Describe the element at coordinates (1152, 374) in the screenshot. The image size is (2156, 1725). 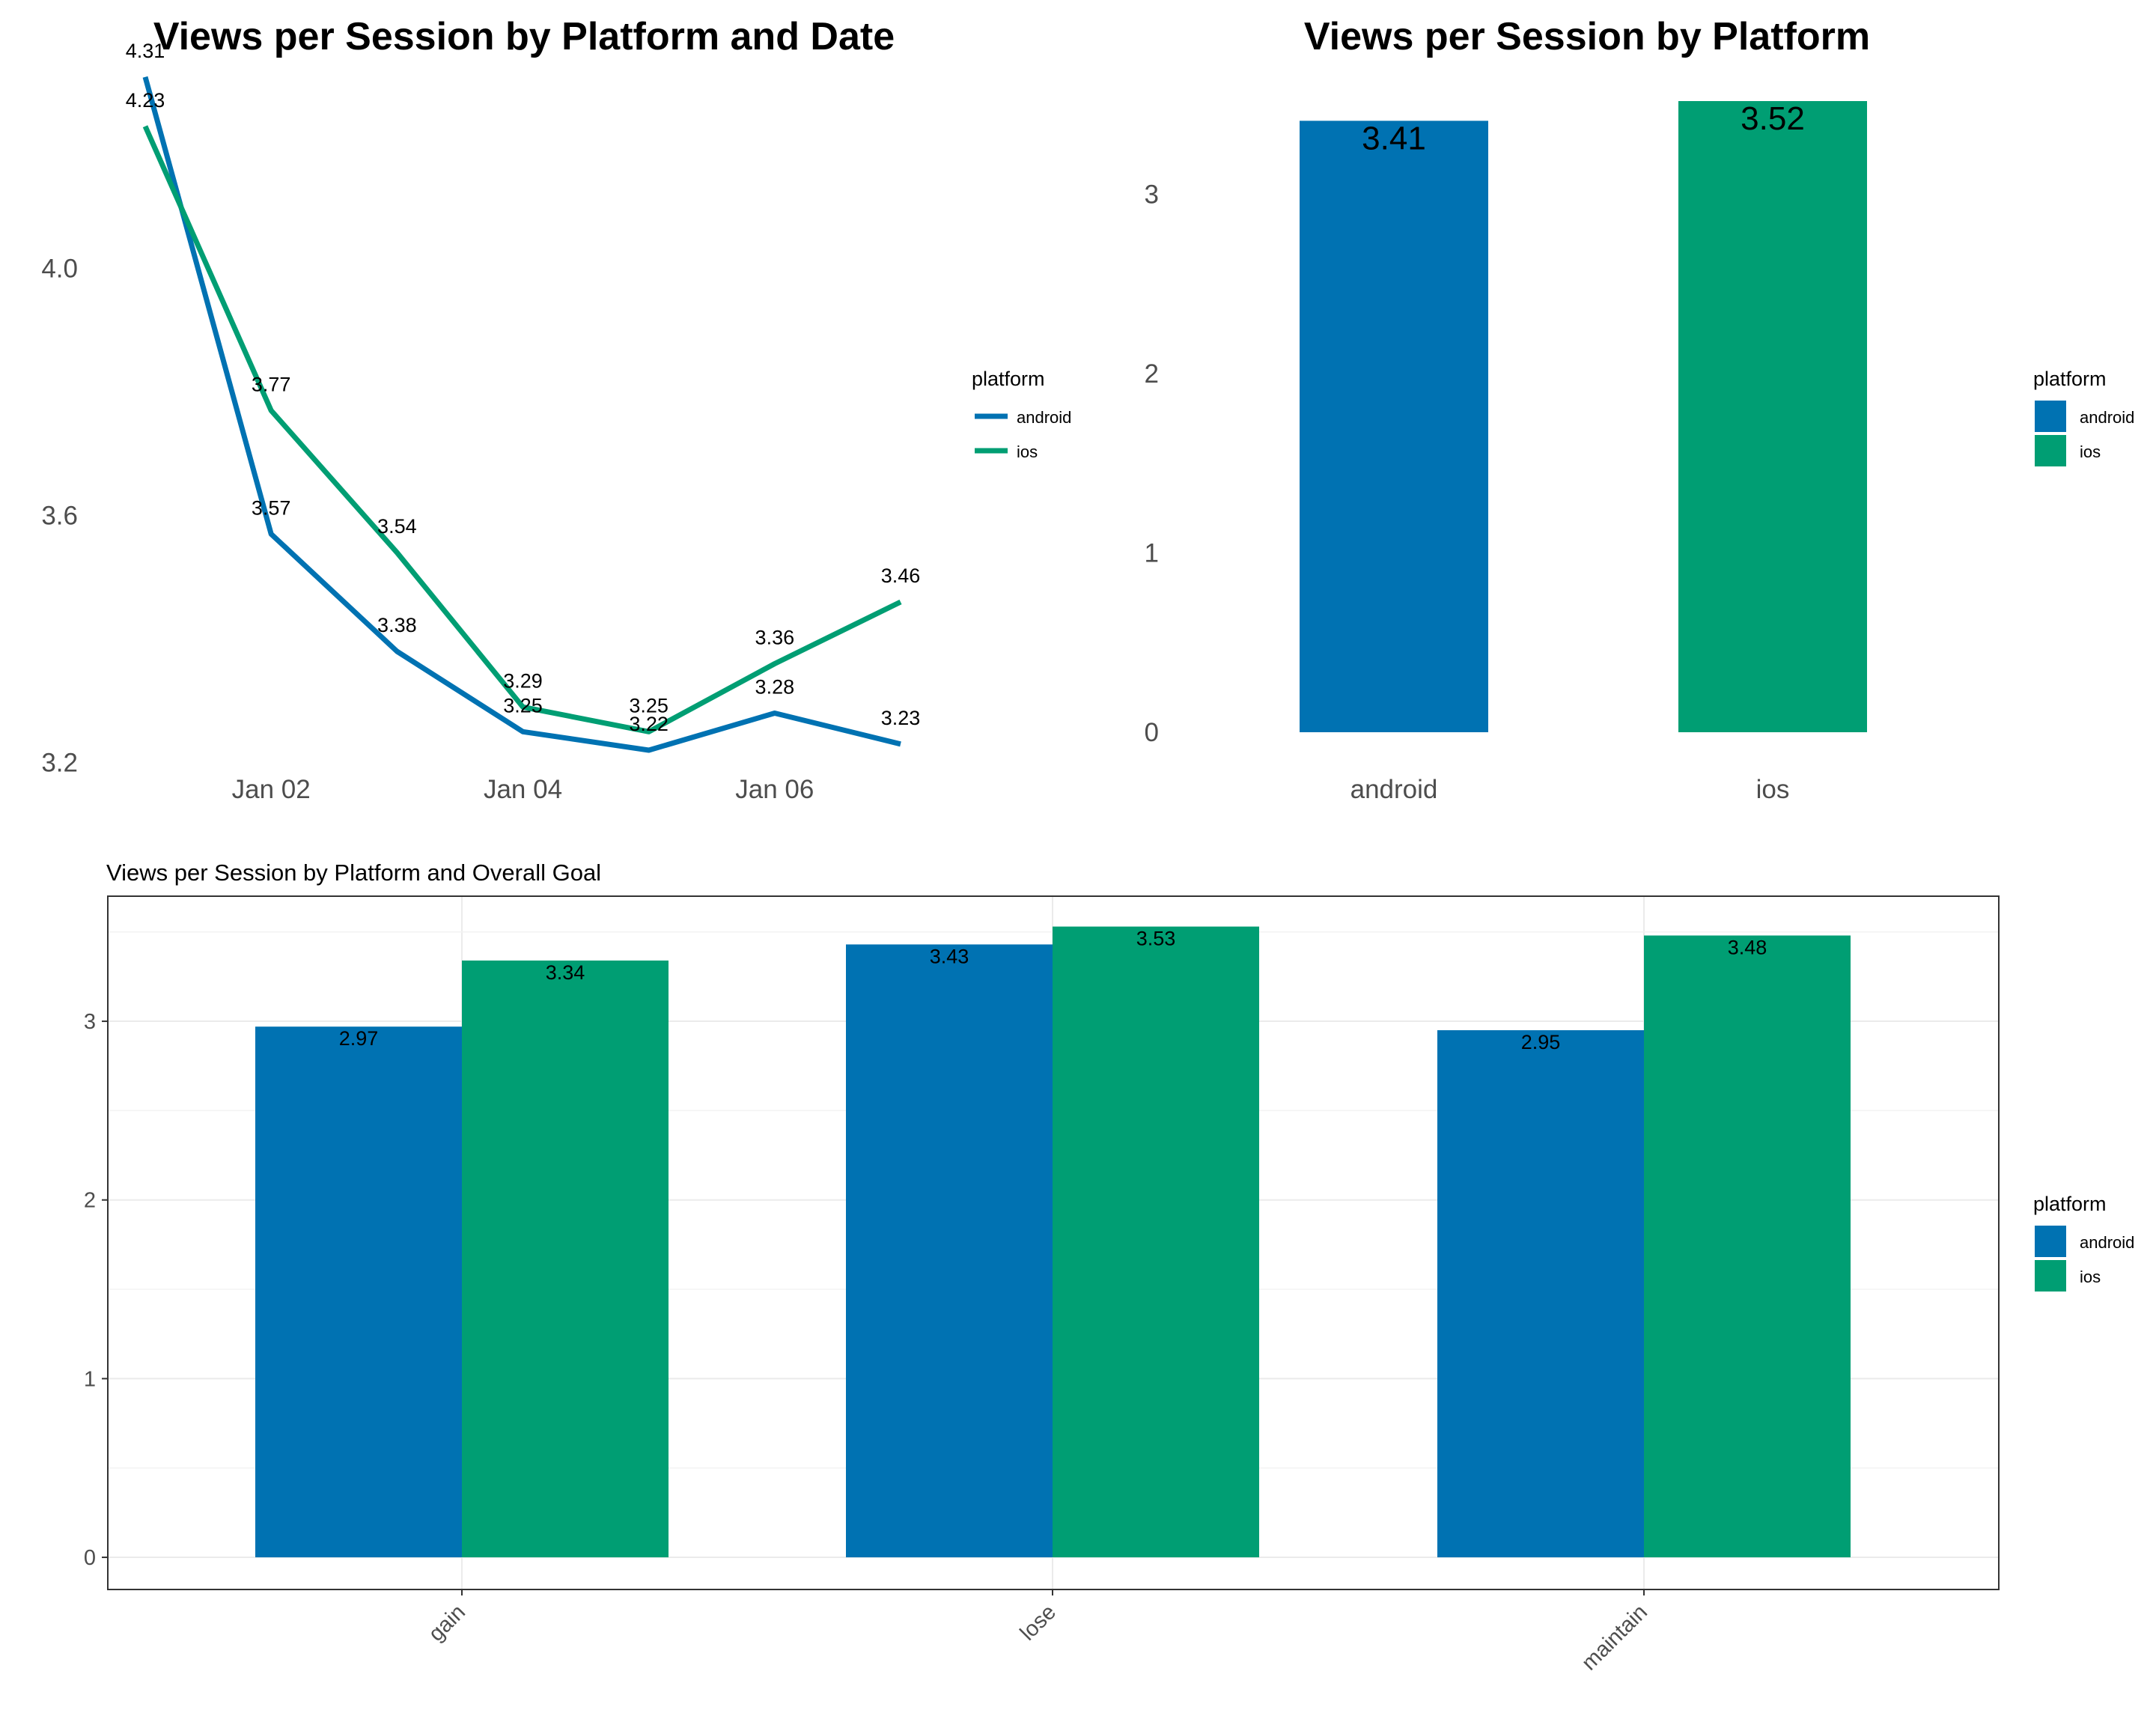
I see `platform-bar-chart-y-tick-2: 2` at that location.